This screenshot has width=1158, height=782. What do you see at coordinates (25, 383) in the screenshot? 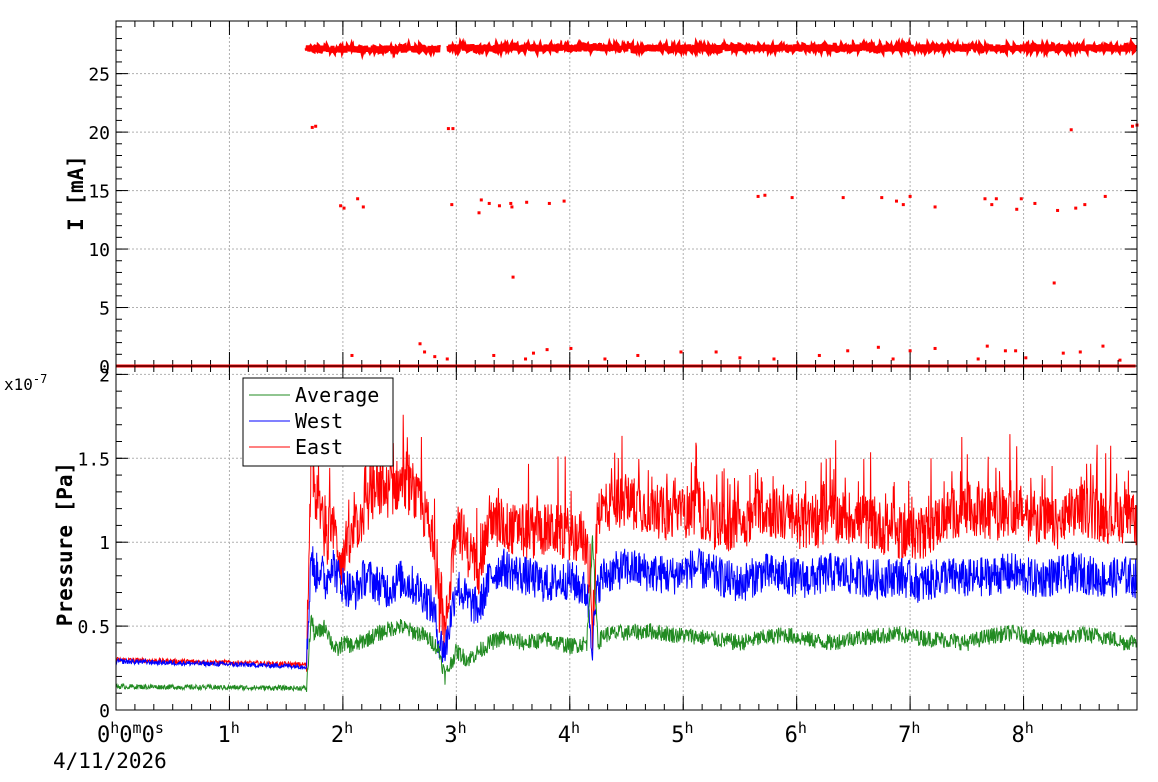
I see `pressure-exponent: x10-7` at bounding box center [25, 383].